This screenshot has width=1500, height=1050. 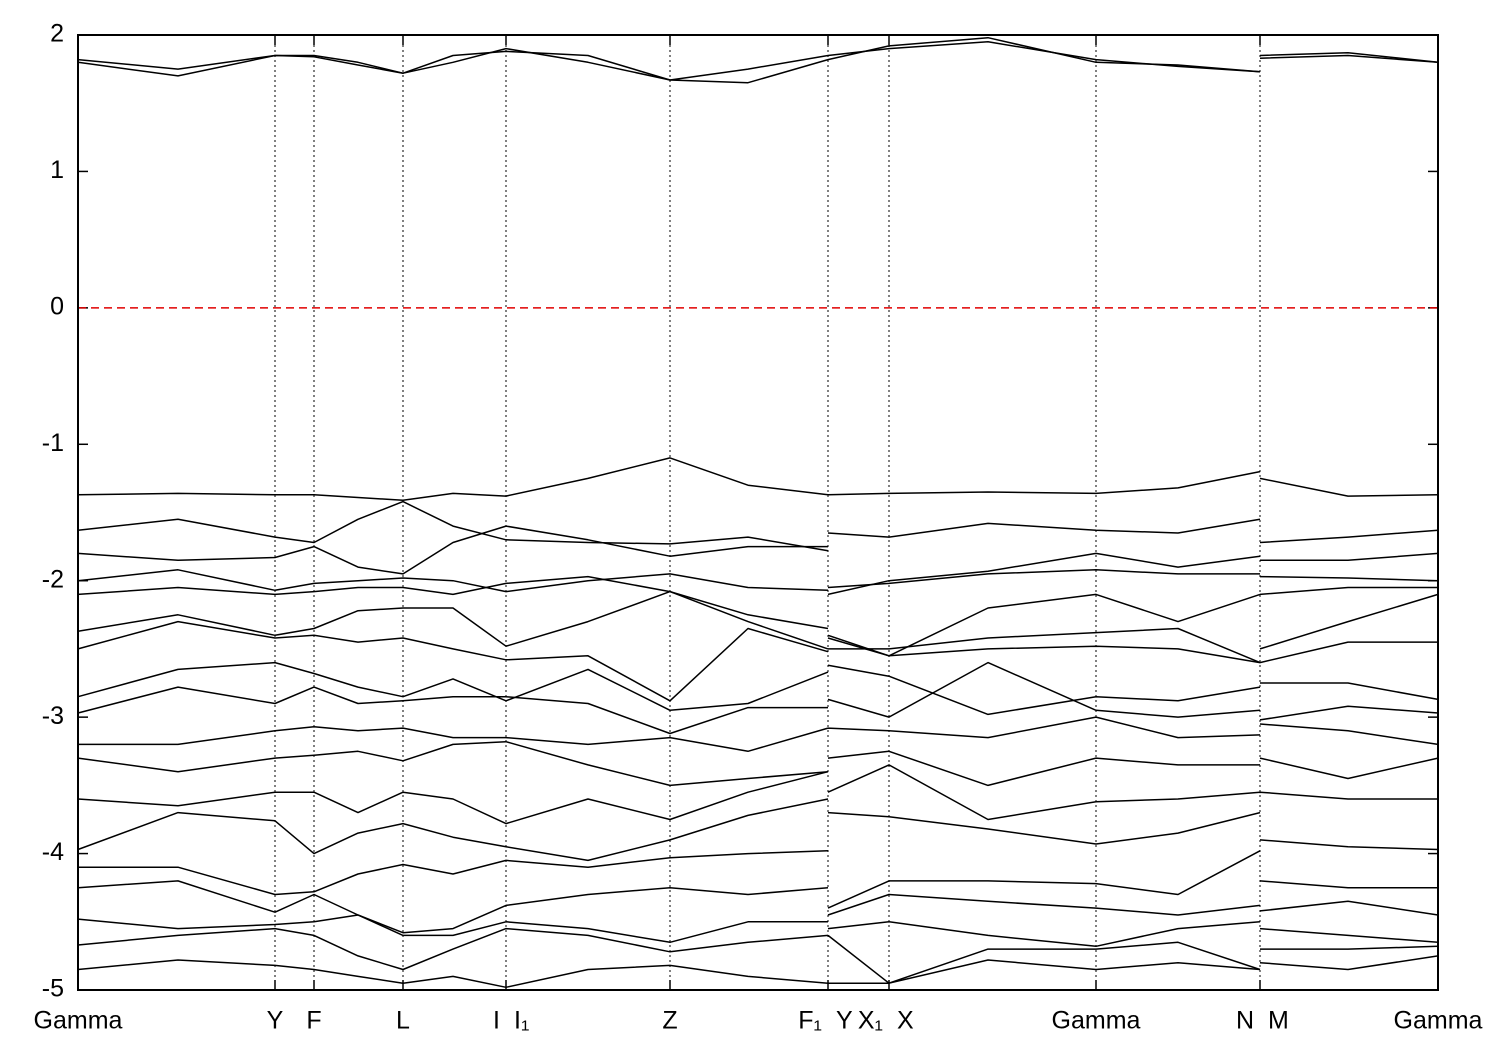 What do you see at coordinates (57, 34) in the screenshot?
I see `y-tick-label: 2` at bounding box center [57, 34].